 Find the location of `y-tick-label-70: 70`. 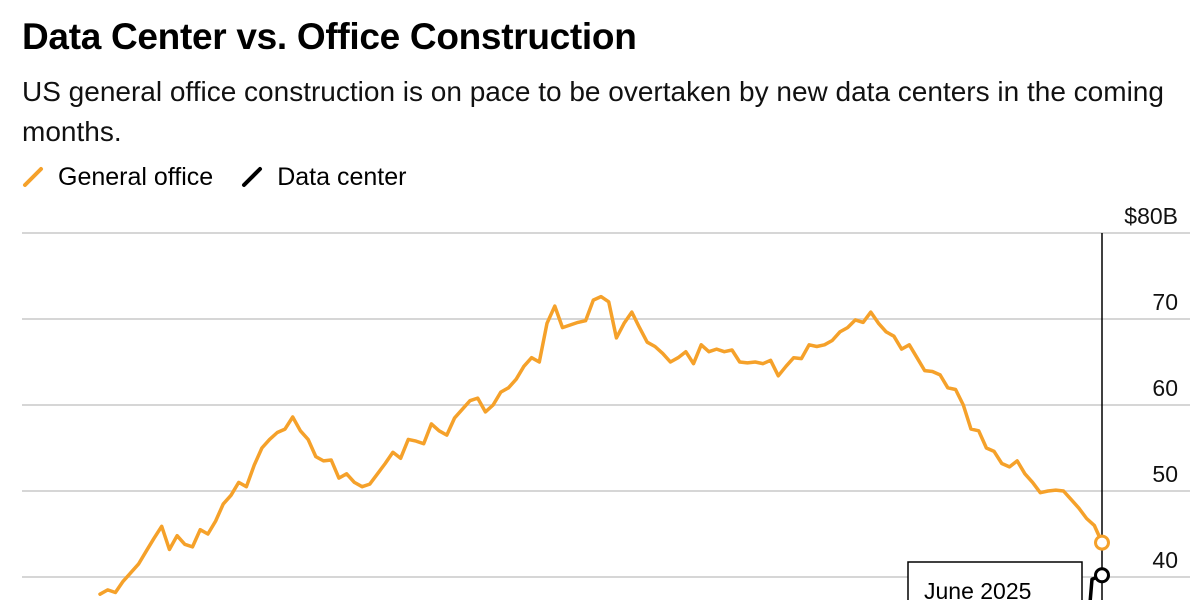

y-tick-label-70: 70 is located at coordinates (1165, 302).